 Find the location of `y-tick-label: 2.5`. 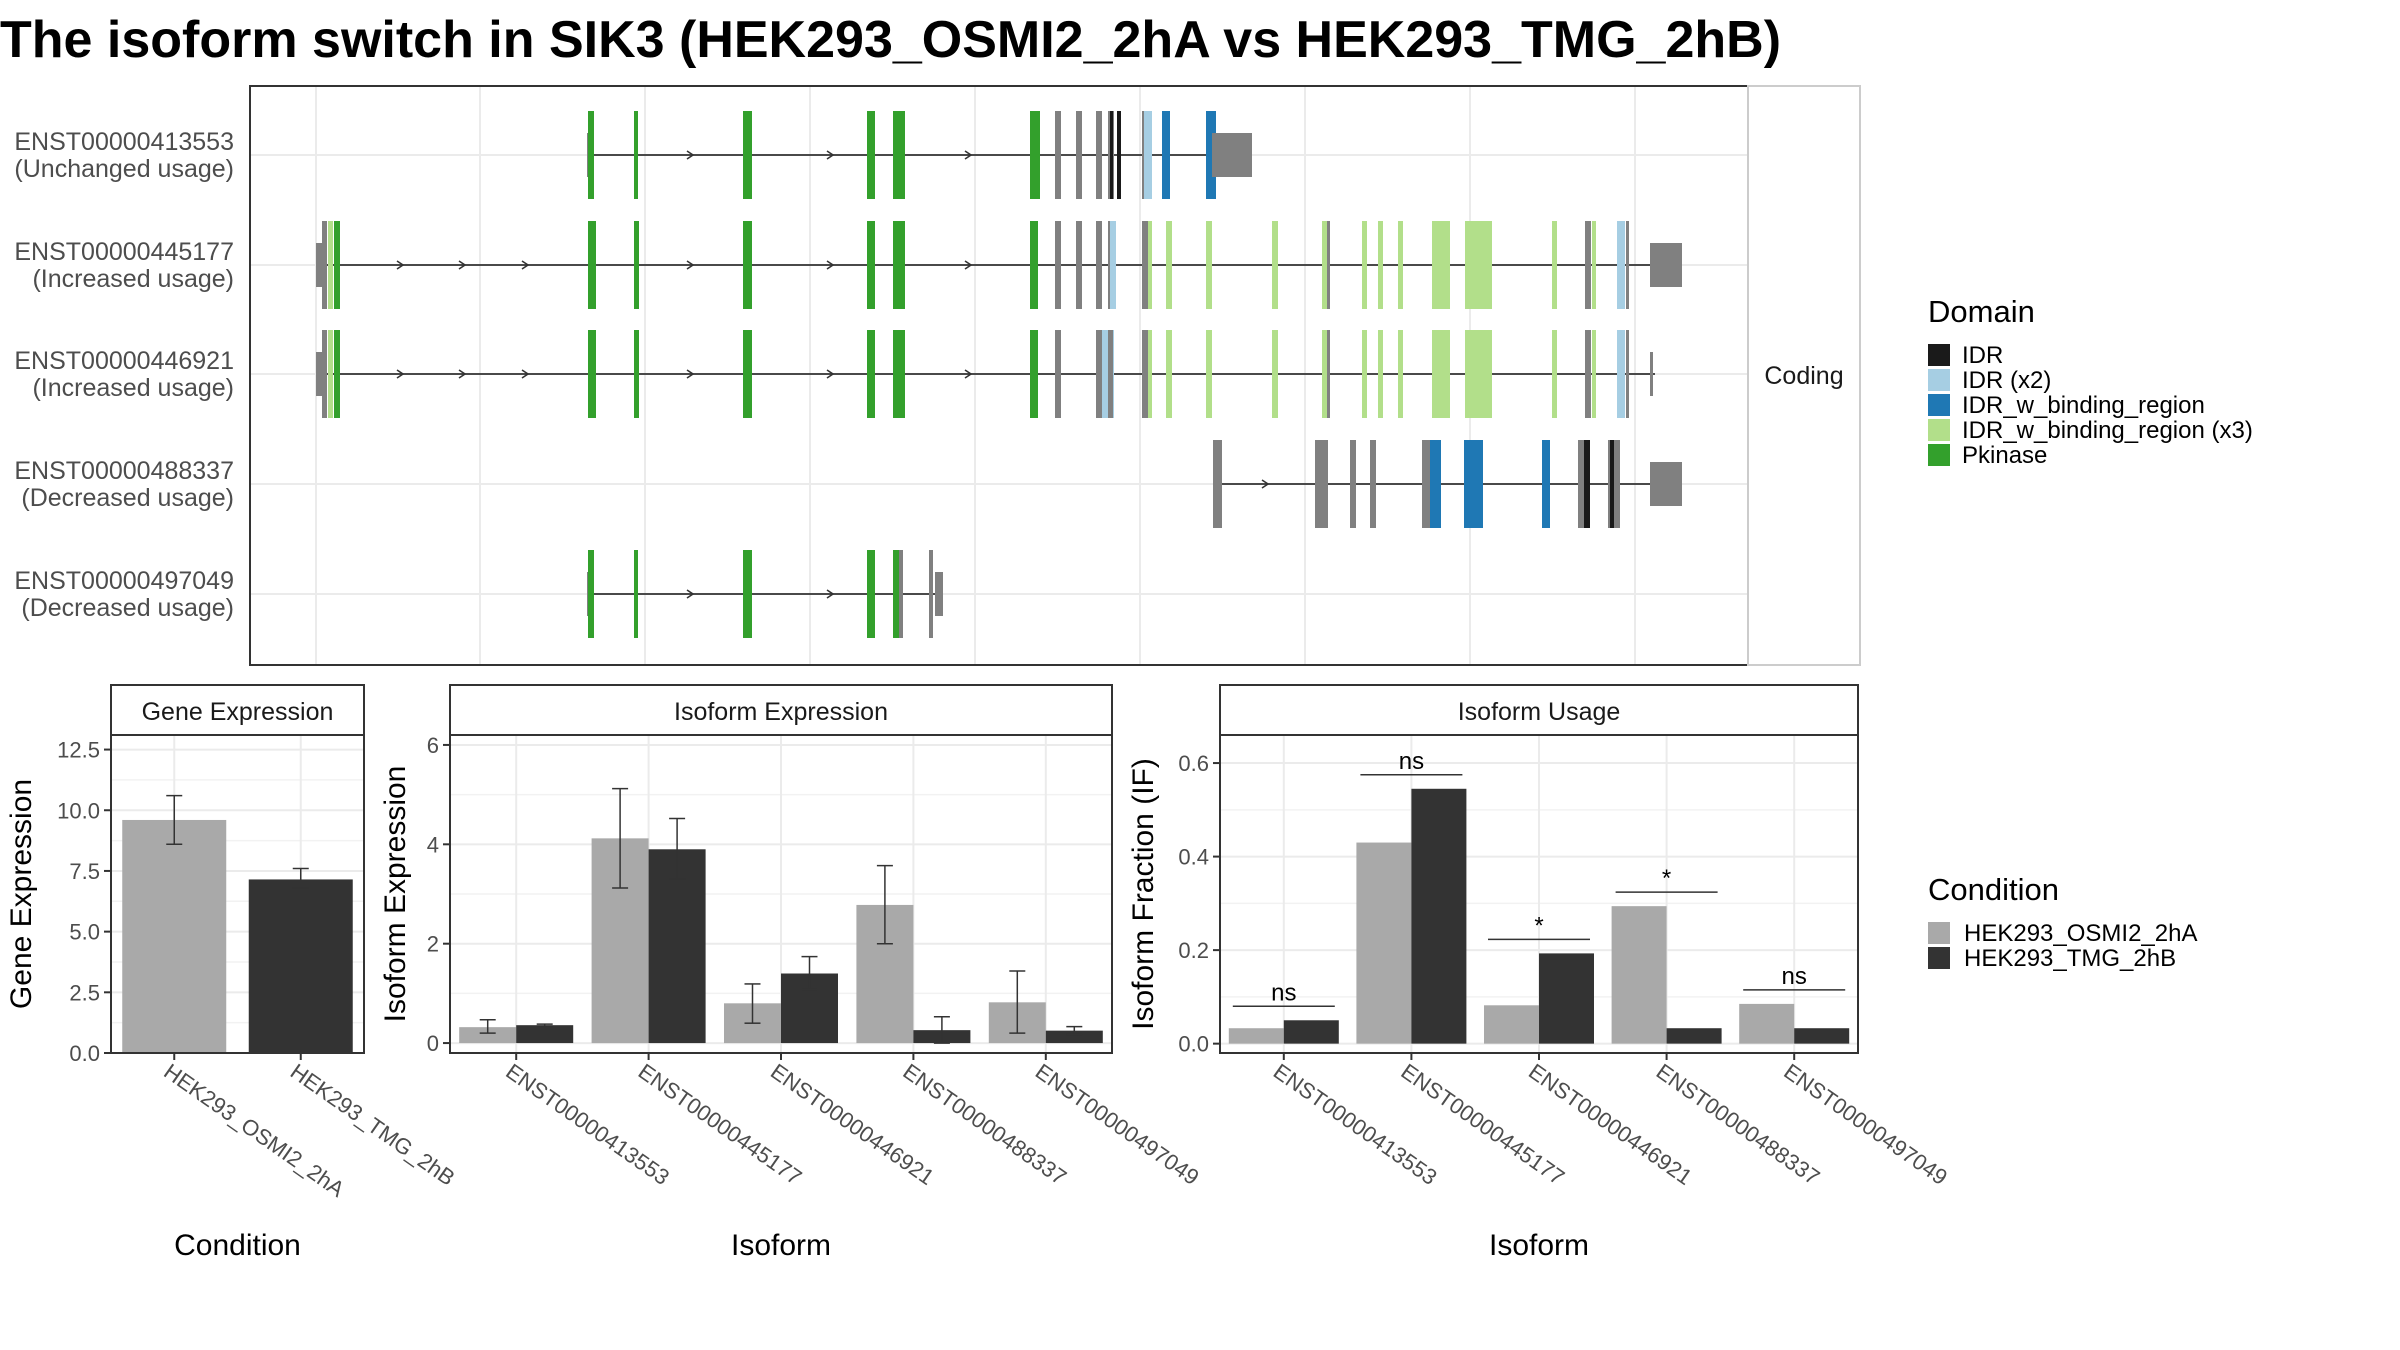

y-tick-label: 2.5 is located at coordinates (84, 992).